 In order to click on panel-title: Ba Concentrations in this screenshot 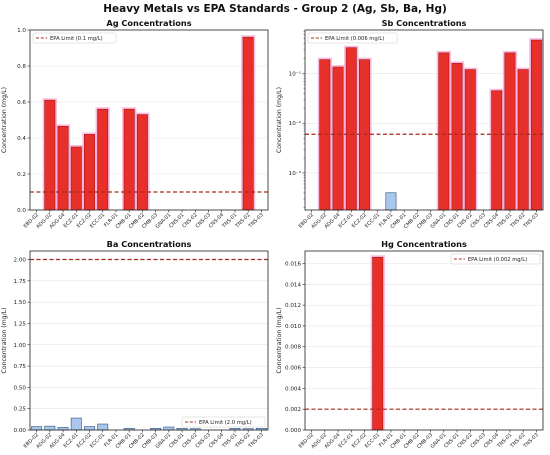, I will do `click(149, 244)`.